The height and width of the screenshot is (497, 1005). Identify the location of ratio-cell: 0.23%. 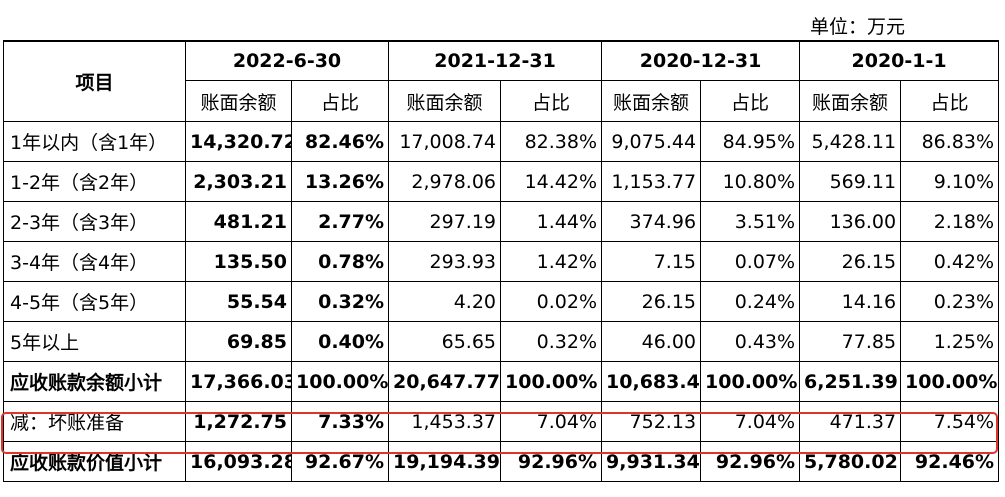
(950, 301).